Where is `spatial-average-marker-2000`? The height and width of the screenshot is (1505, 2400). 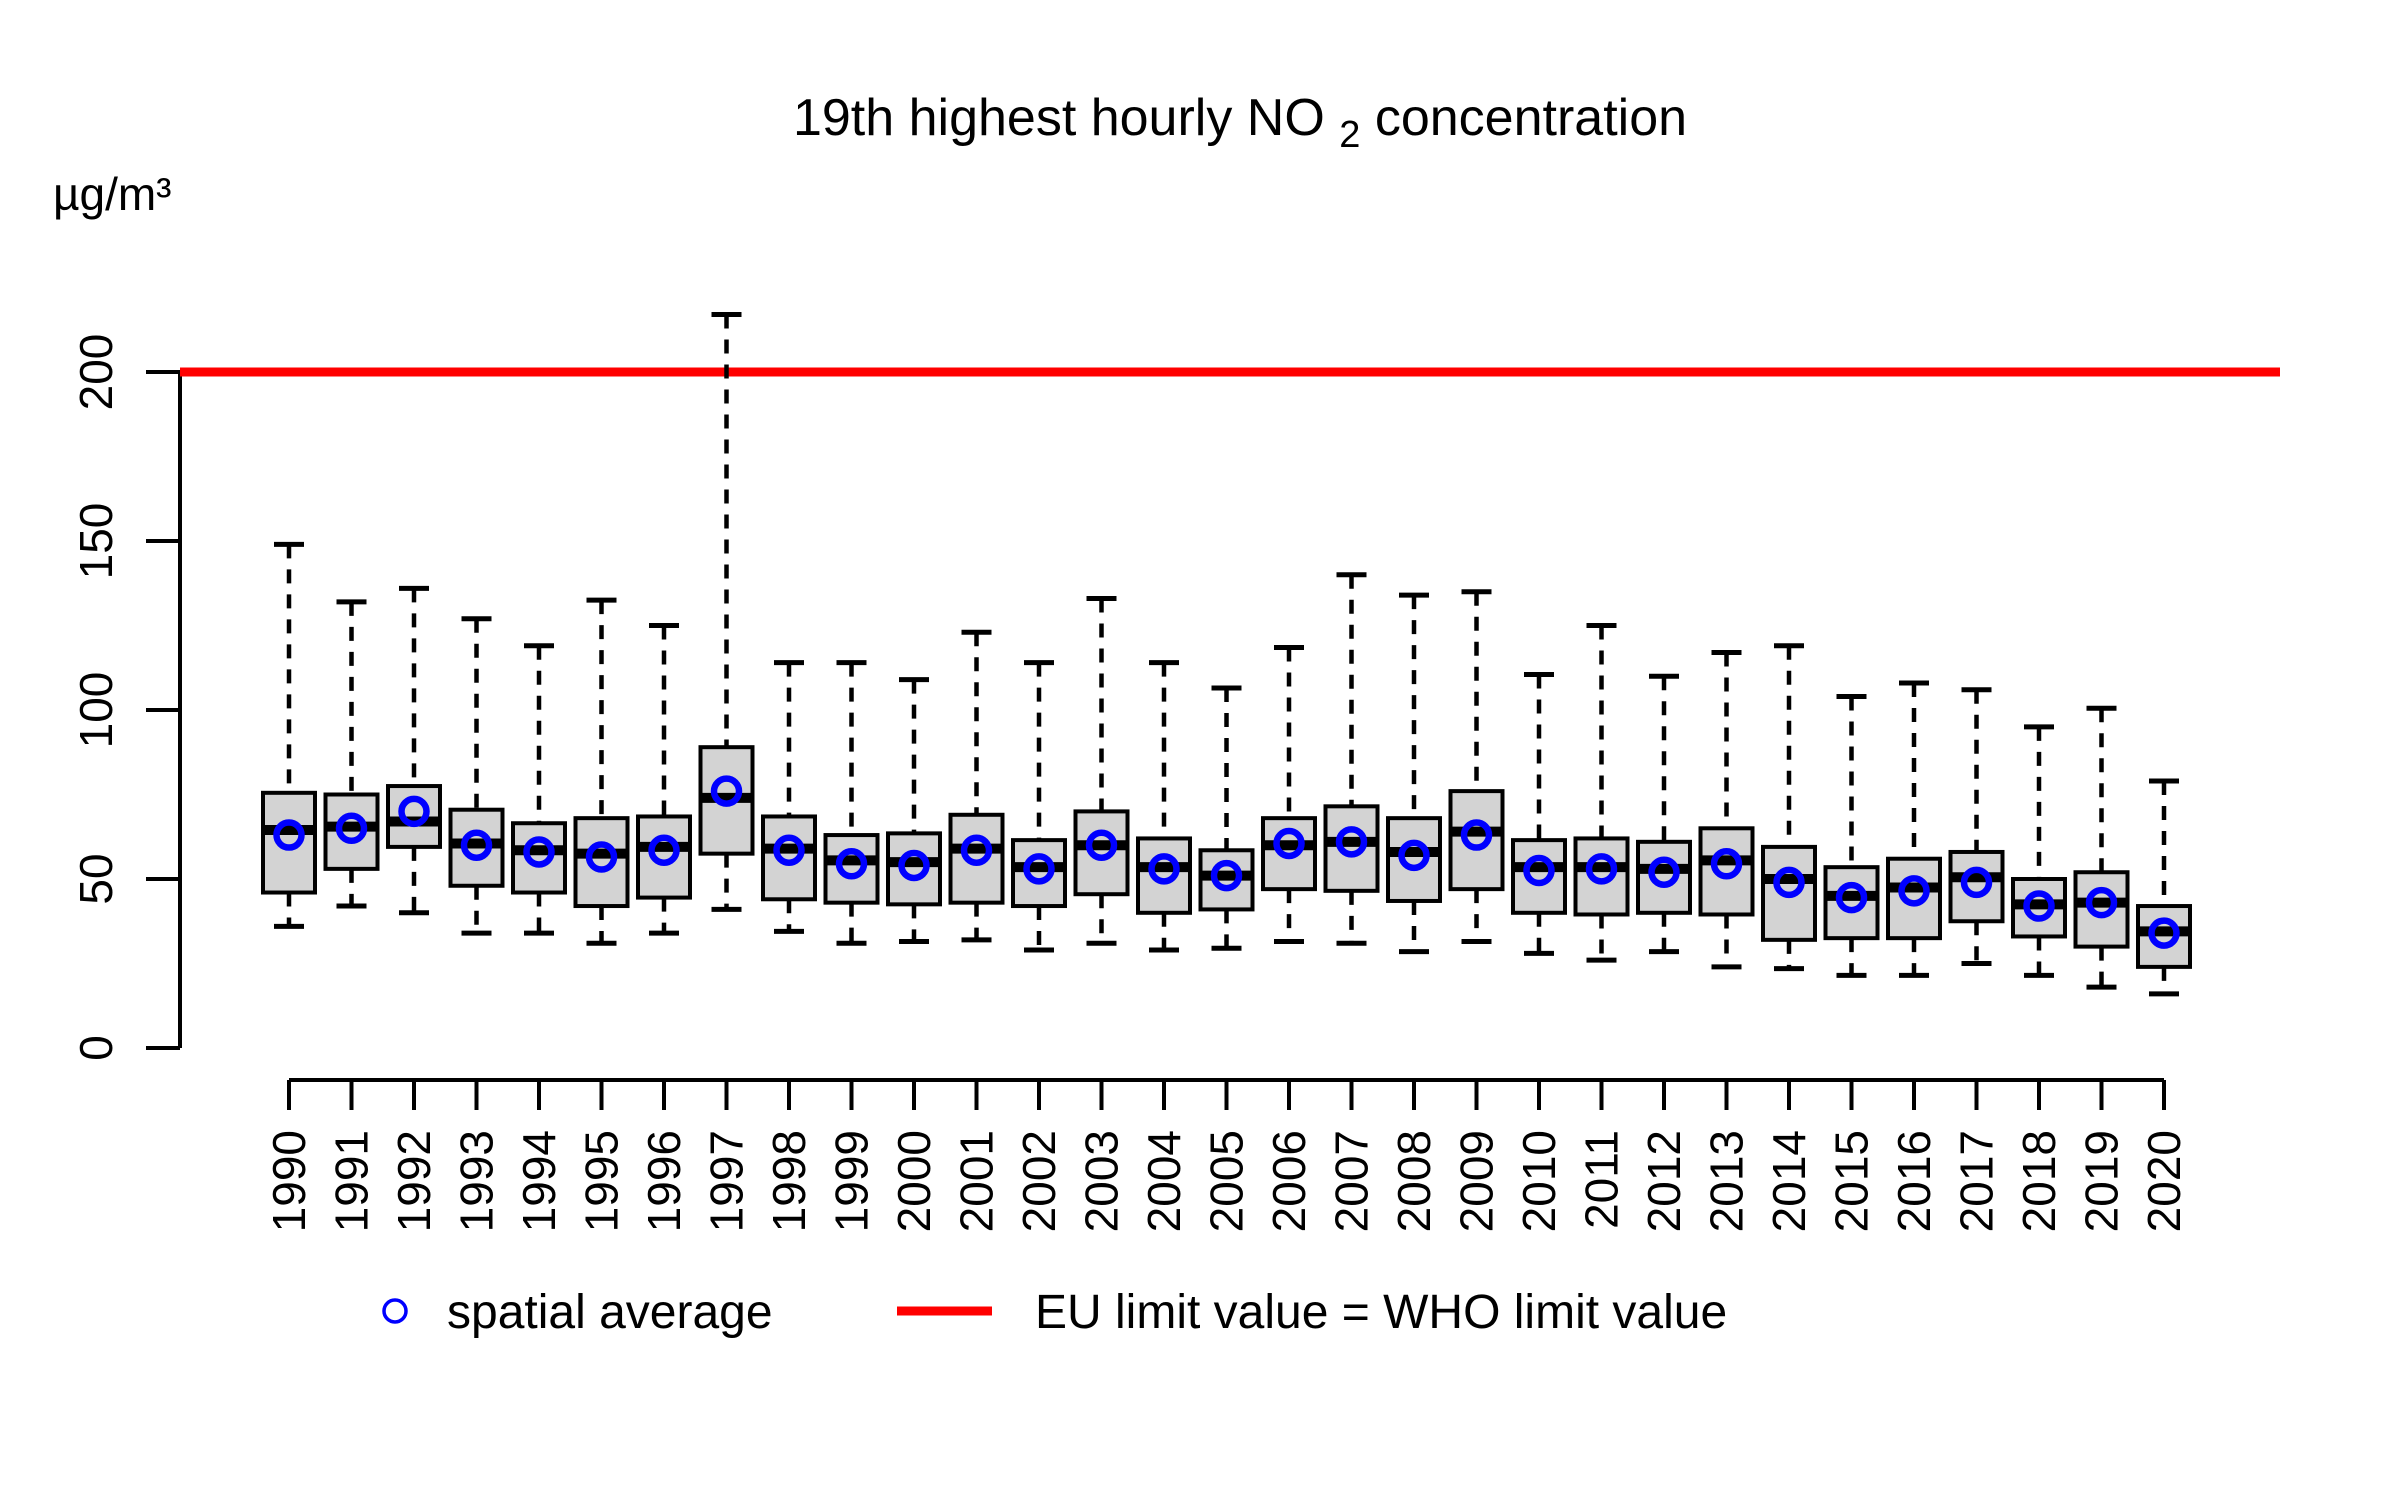 spatial-average-marker-2000 is located at coordinates (914, 865).